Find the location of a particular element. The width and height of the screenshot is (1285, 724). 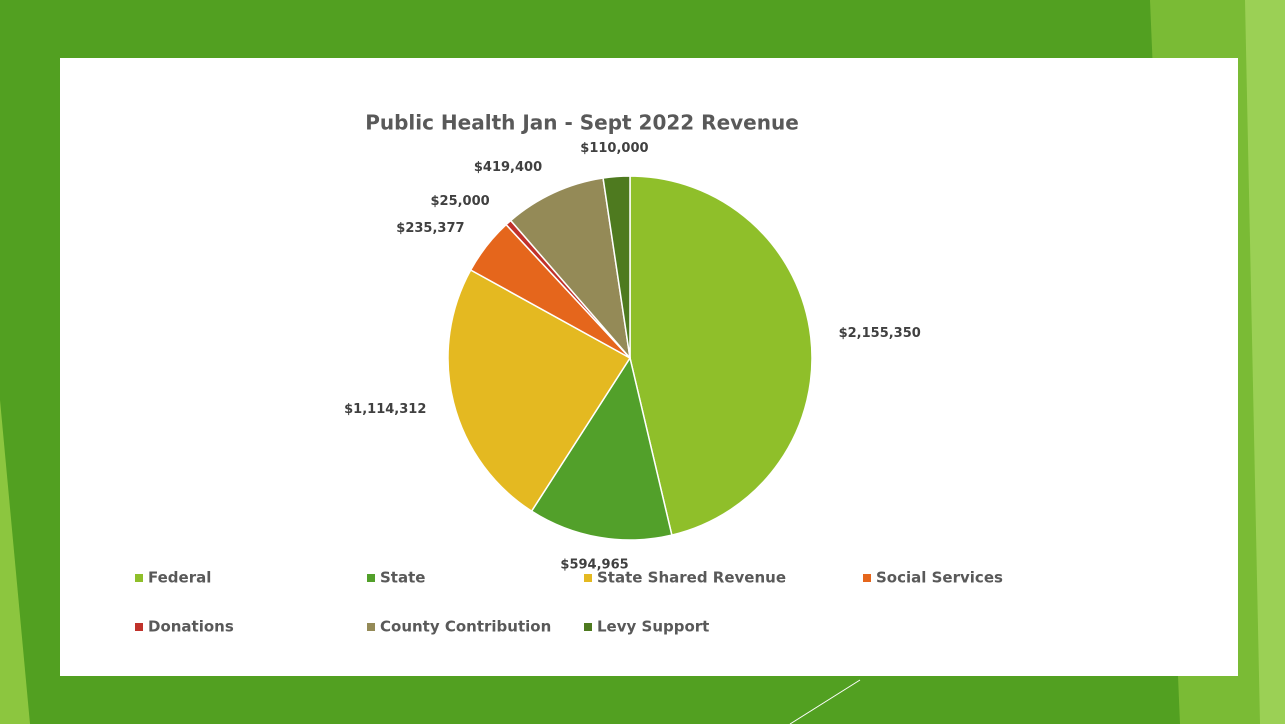

legend-label: Levy Support is located at coordinates (653, 627).